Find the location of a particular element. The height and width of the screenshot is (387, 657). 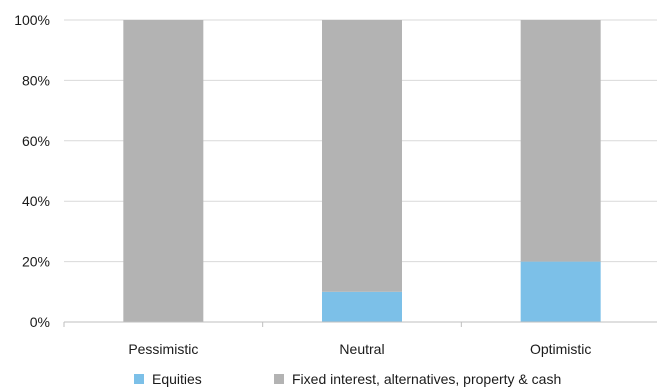

y-tick-label: 60% is located at coordinates (36, 141).